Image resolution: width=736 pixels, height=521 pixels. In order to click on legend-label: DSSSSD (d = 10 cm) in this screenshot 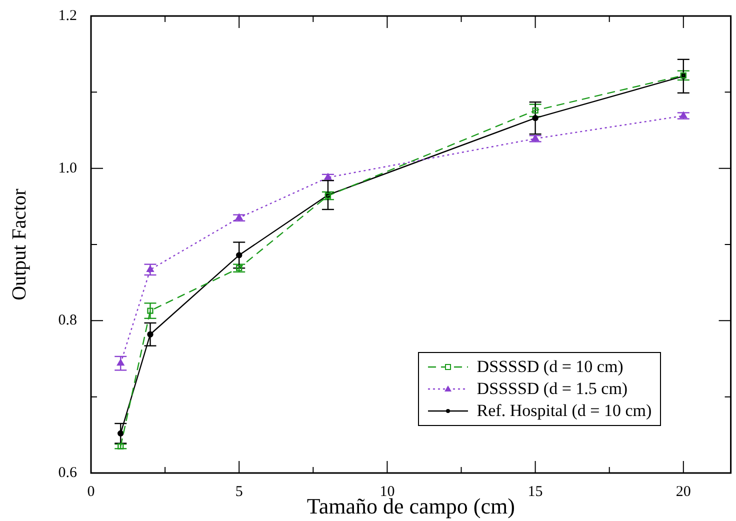, I will do `click(550, 367)`.